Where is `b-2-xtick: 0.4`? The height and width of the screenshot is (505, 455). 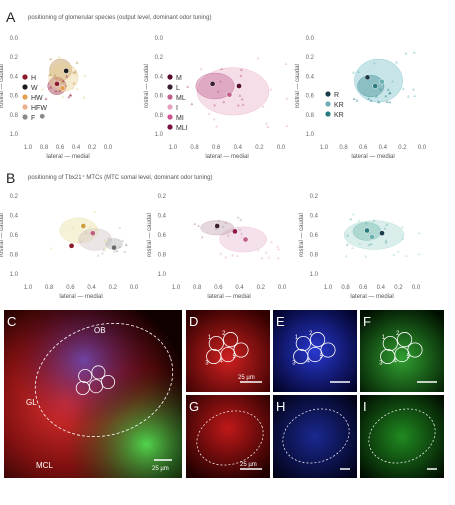
b-2-xtick: 0.4 is located at coordinates (381, 288).